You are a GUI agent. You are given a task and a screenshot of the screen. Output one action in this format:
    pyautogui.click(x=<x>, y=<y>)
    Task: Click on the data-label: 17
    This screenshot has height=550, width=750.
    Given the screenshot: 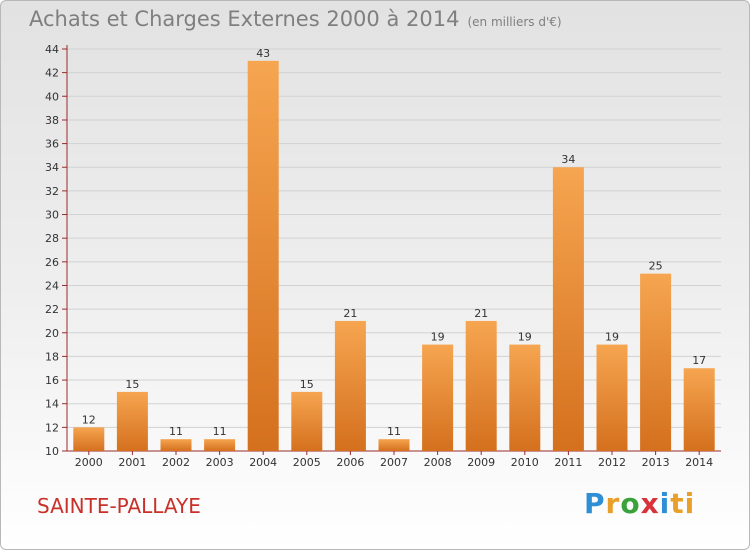 What is the action you would take?
    pyautogui.click(x=699, y=360)
    